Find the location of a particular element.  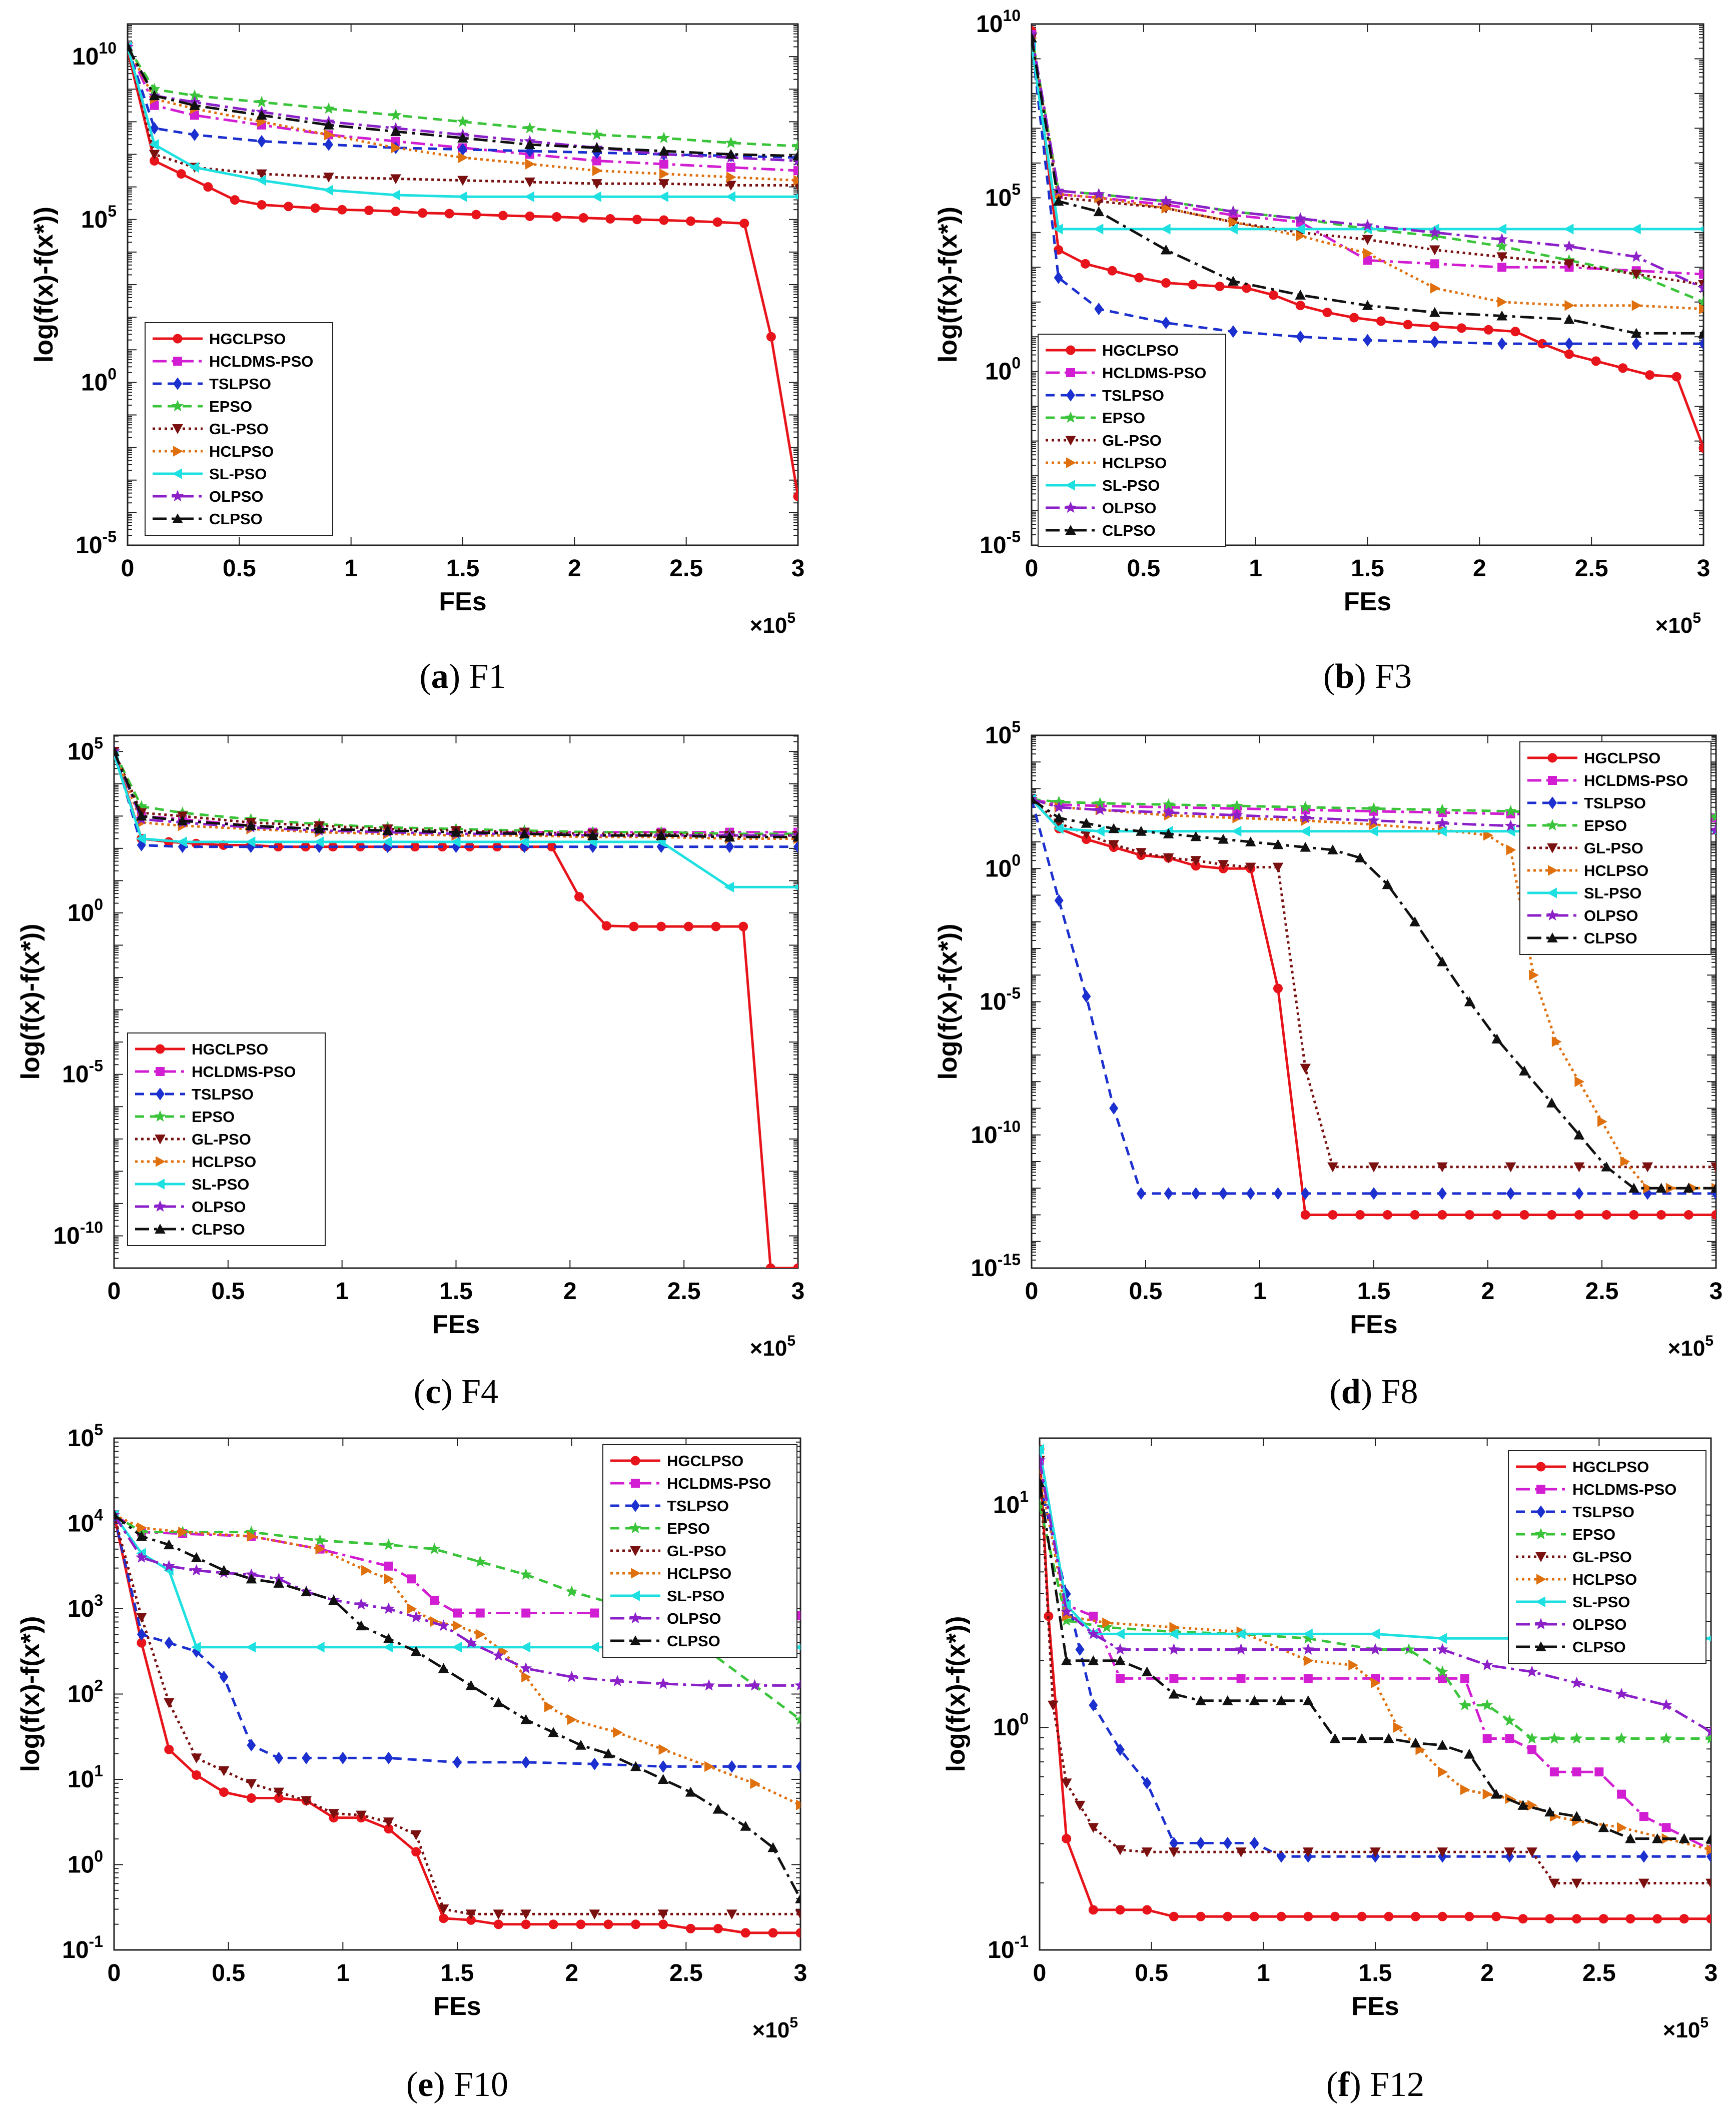

y-tick-label: 10¹ is located at coordinates (1011, 1502).